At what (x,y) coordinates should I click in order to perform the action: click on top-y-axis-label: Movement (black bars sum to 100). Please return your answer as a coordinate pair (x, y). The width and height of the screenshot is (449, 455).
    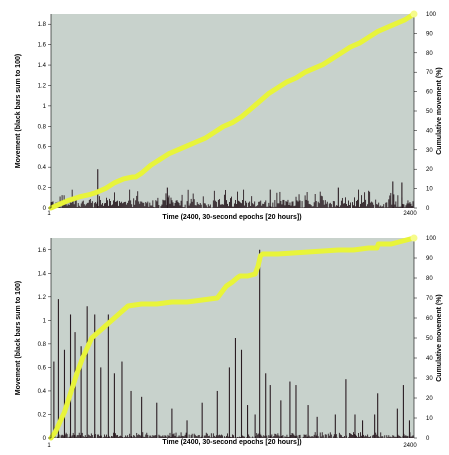
    Looking at the image, I should click on (18, 111).